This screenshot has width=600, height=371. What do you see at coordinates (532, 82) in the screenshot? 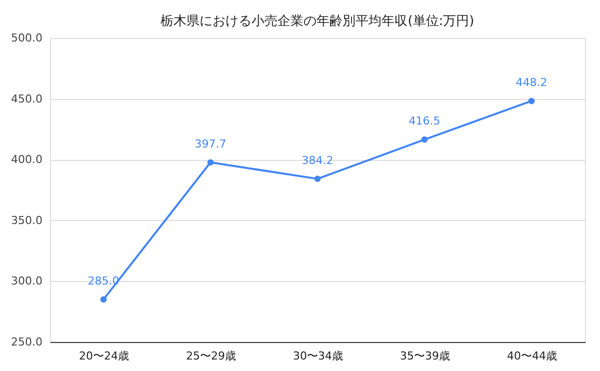
I see `data-label: 448.2` at bounding box center [532, 82].